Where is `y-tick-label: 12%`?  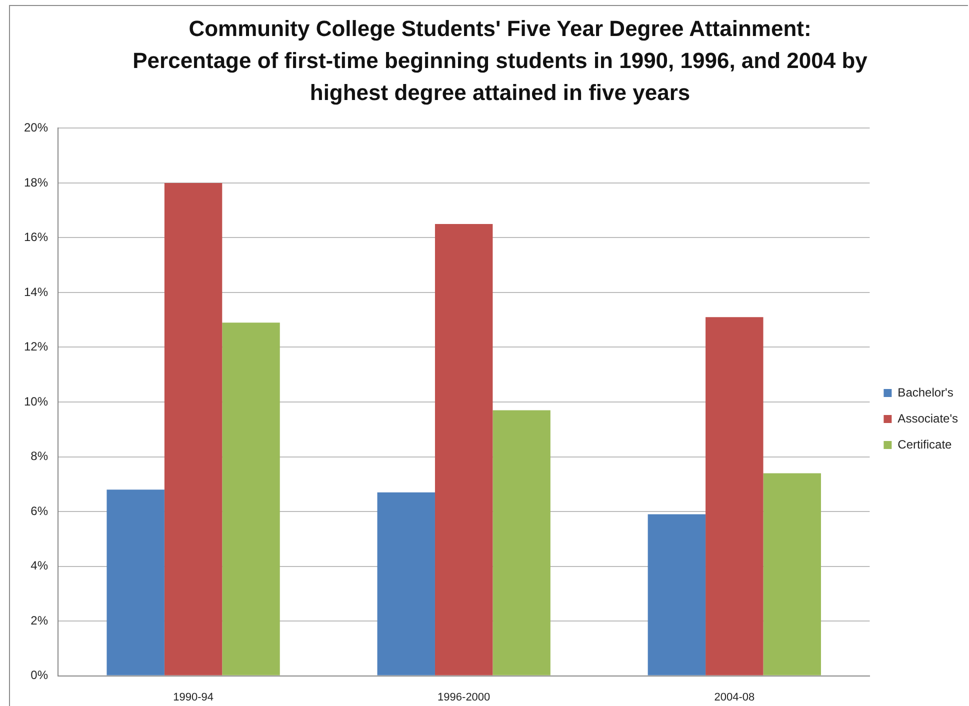 y-tick-label: 12% is located at coordinates (36, 347).